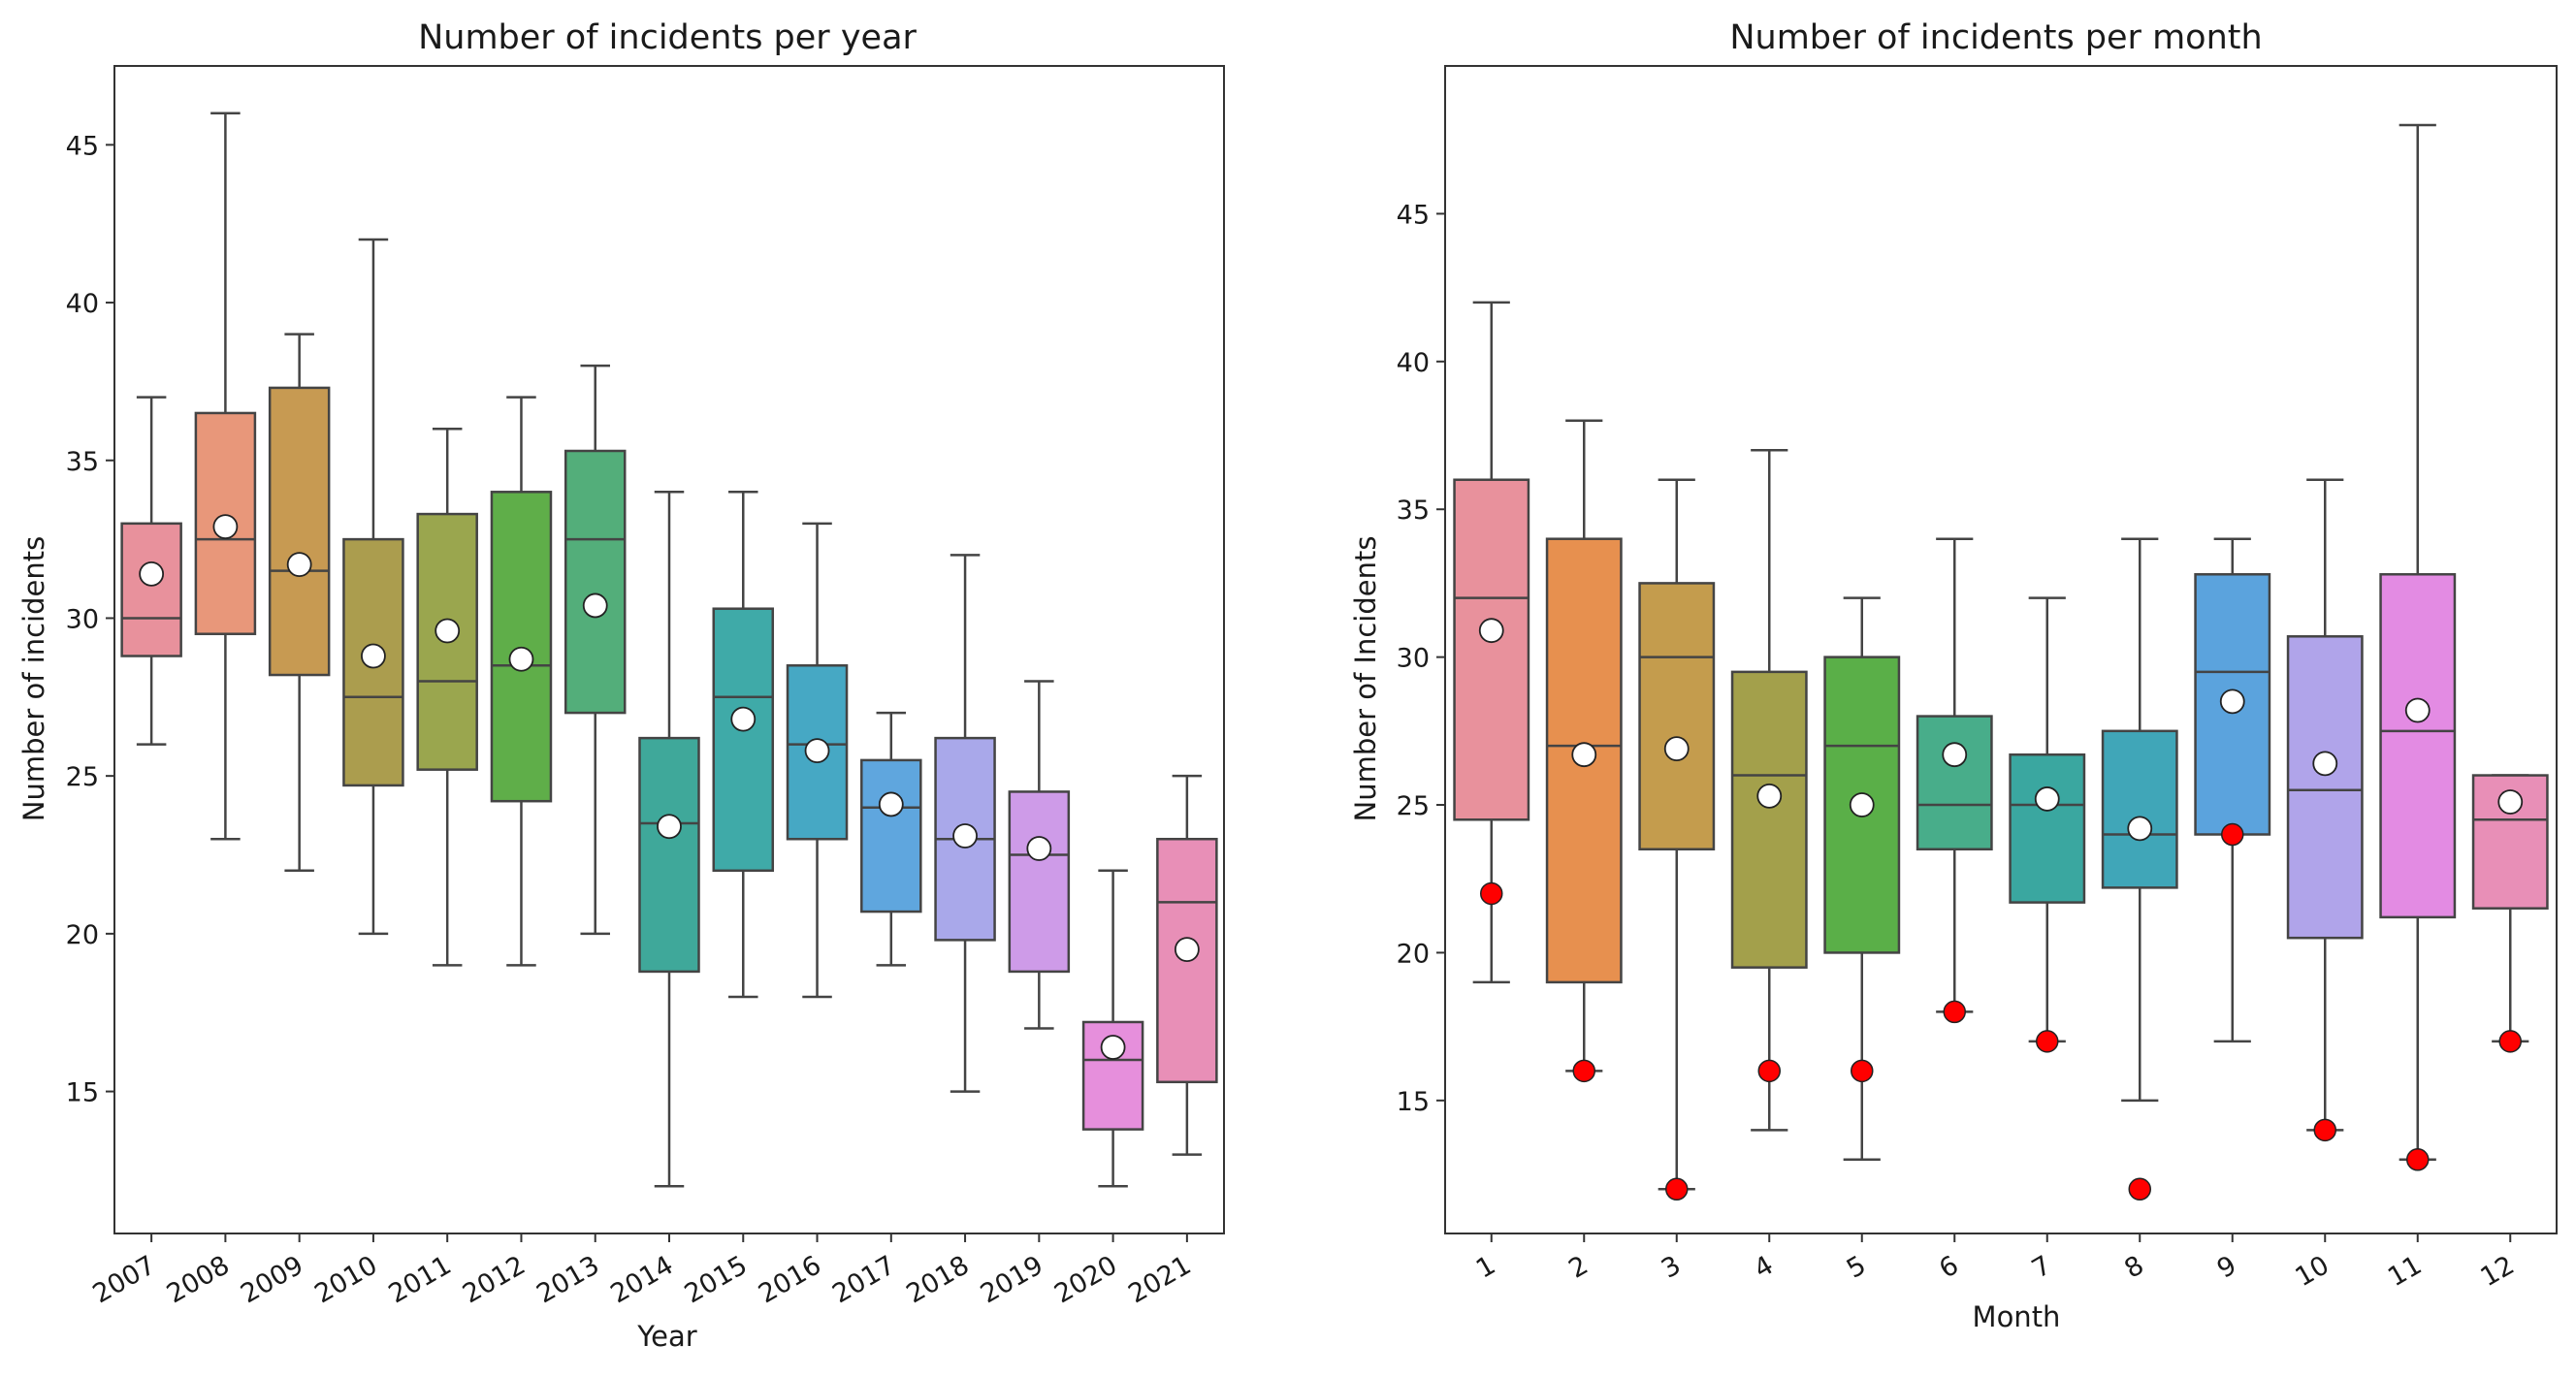  What do you see at coordinates (667, 38) in the screenshot?
I see `chart-title: Number of incidents per year` at bounding box center [667, 38].